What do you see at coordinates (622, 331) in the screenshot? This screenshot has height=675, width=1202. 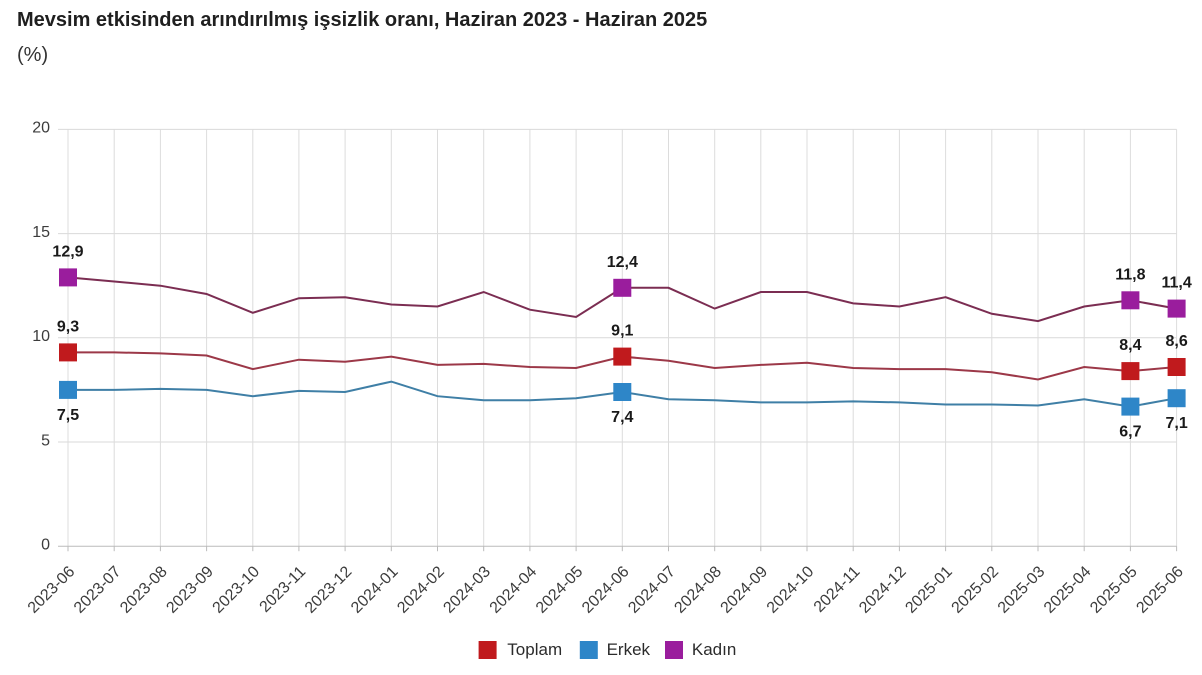 I see `svg-text: 9,1` at bounding box center [622, 331].